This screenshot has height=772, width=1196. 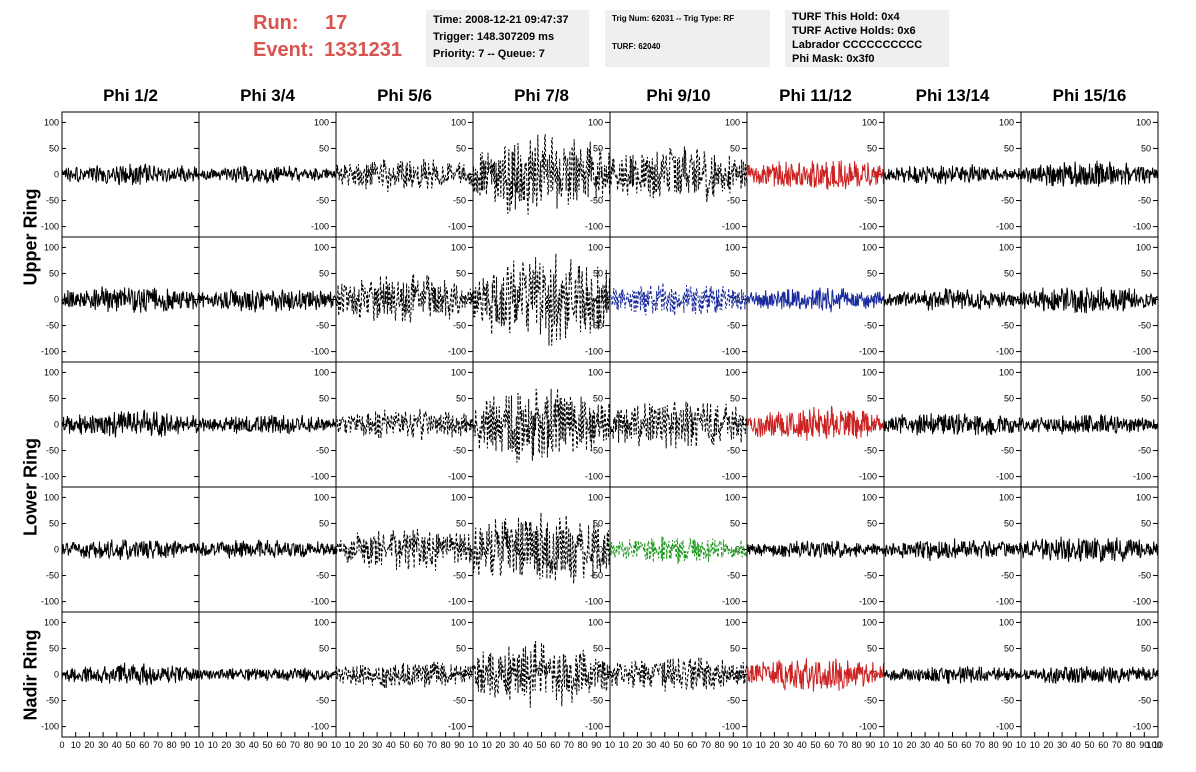 I want to click on run-event-block: Run: 17 Event: 1331231, so click(x=327, y=37).